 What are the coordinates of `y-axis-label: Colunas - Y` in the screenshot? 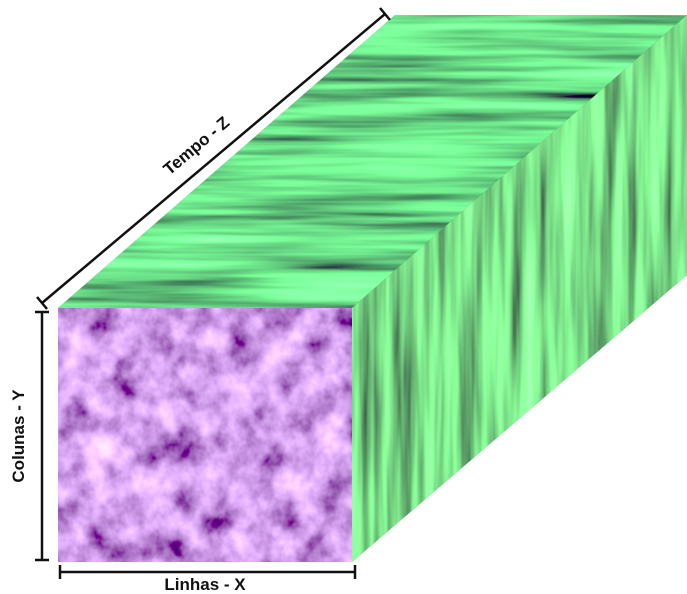 It's located at (18, 436).